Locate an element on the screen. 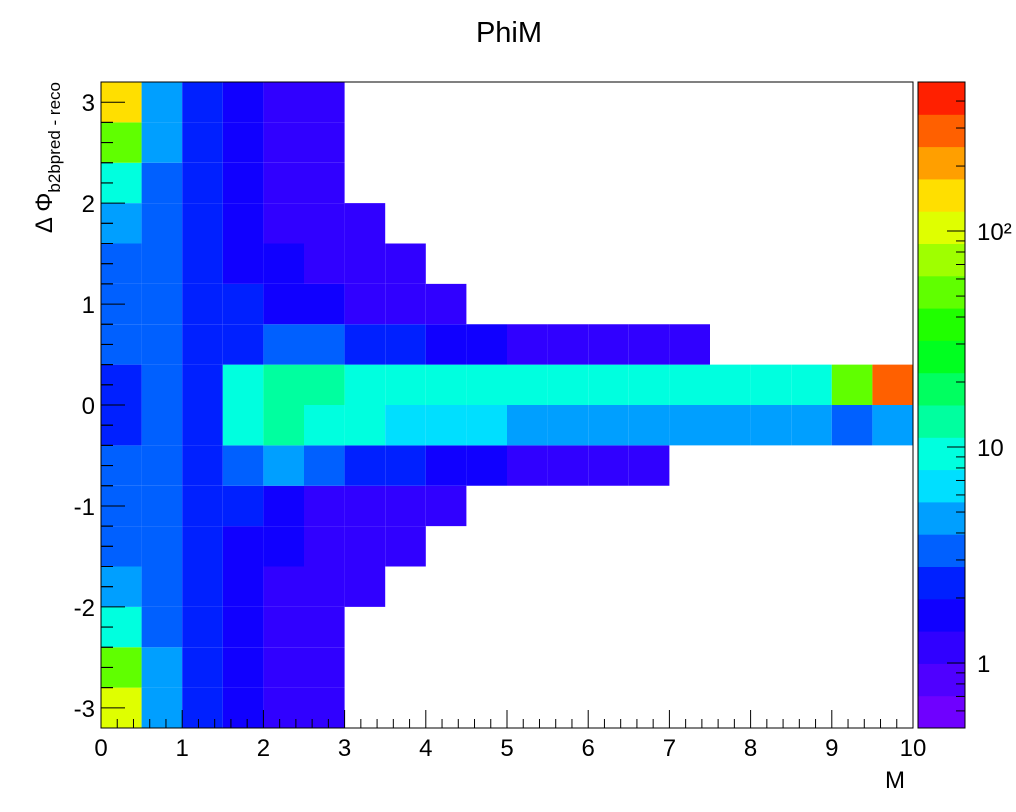 Image resolution: width=1016 pixels, height=812 pixels. x-tick-label: 5 is located at coordinates (506, 748).